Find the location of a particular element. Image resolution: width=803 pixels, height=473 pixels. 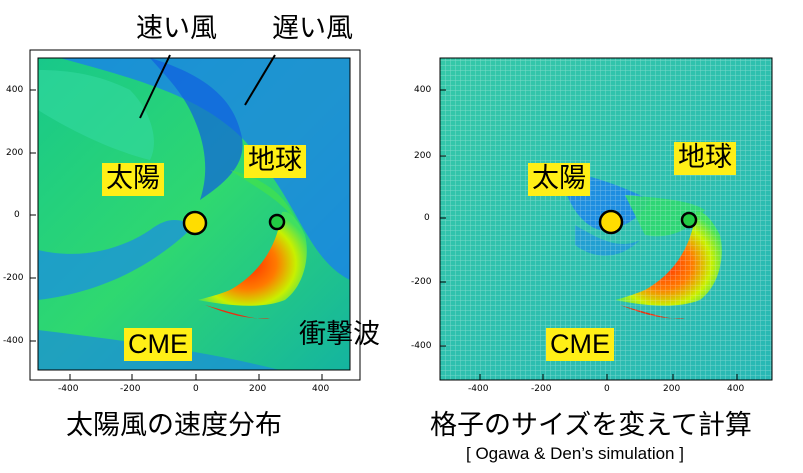

right-x-tick: 200 is located at coordinates (672, 389).